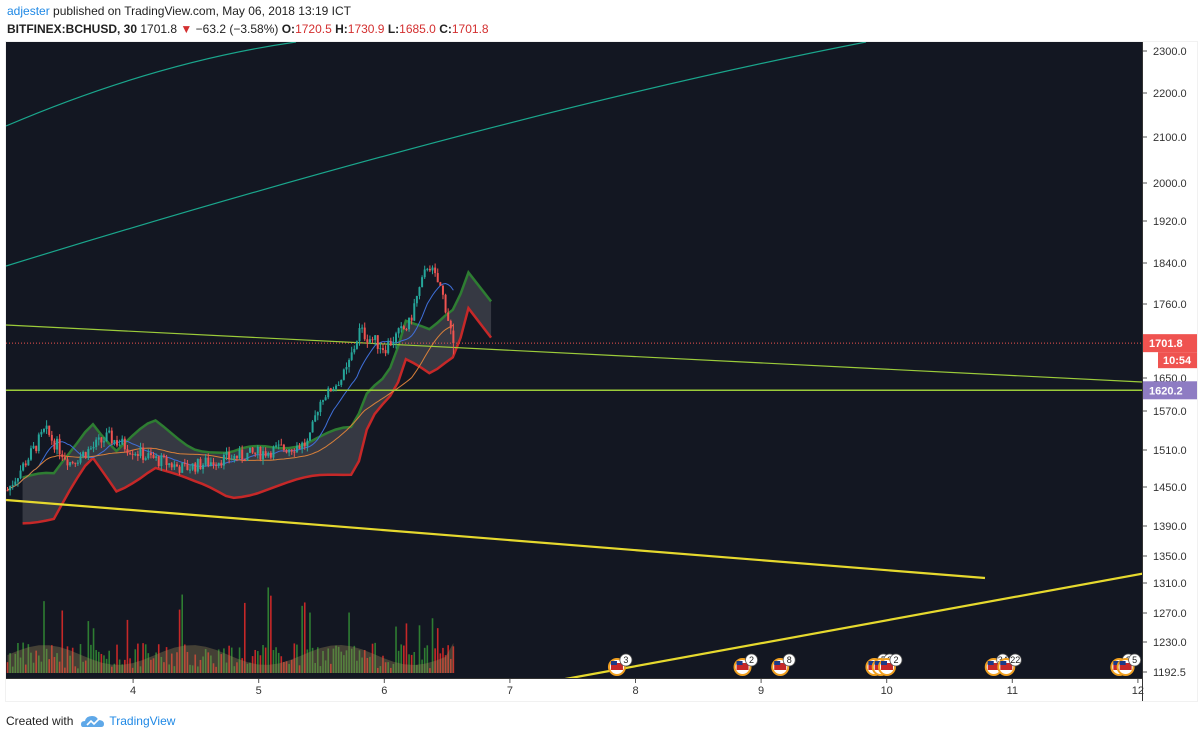 The image size is (1203, 739). Describe the element at coordinates (384, 691) in the screenshot. I see `x-tick-label: 6` at that location.